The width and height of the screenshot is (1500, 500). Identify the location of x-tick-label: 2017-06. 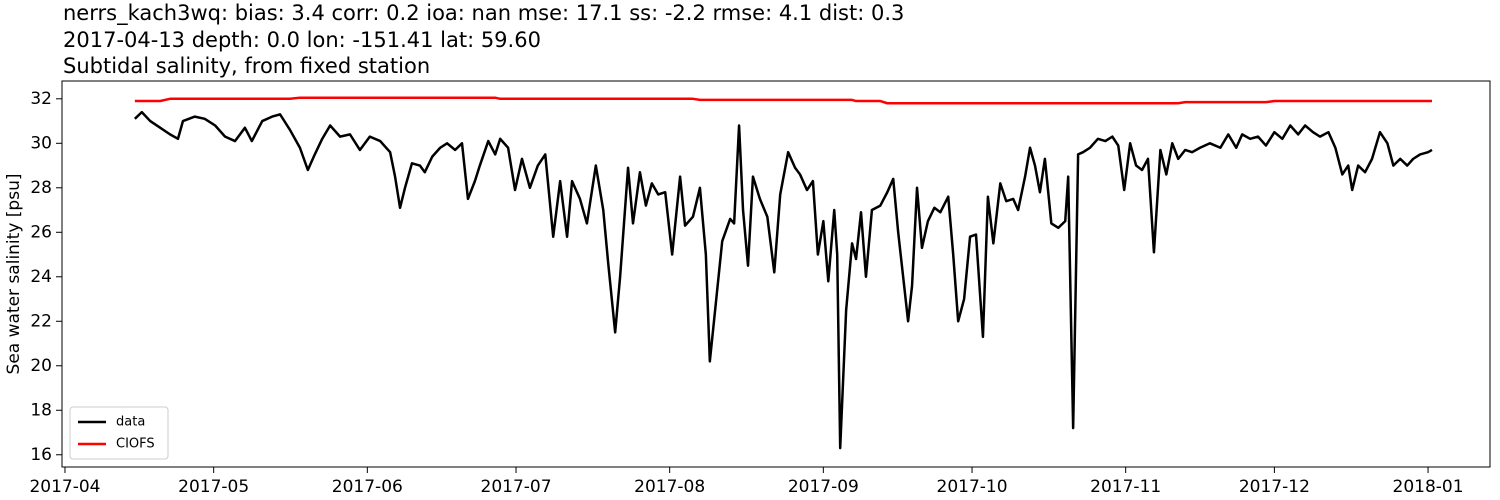
(367, 487).